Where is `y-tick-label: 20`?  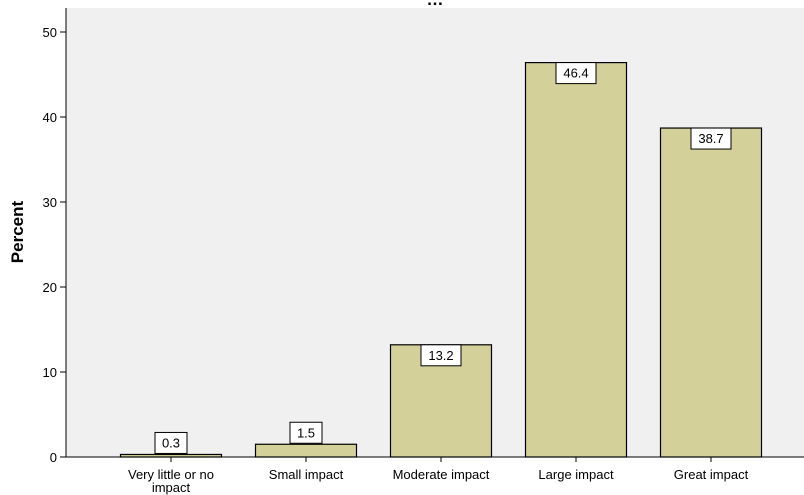
y-tick-label: 20 is located at coordinates (50, 287).